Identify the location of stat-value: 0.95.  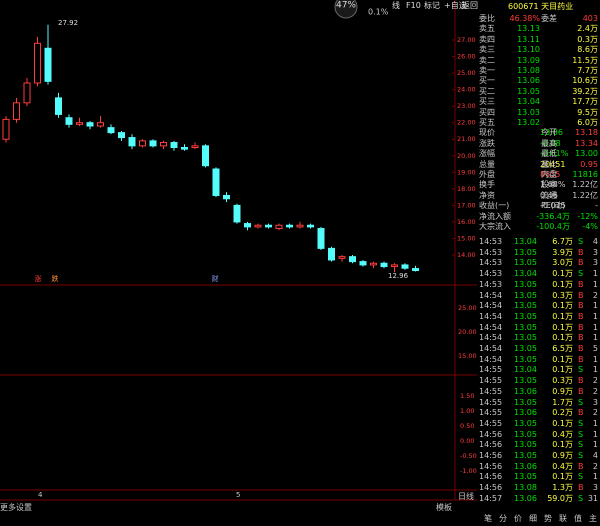
(589, 164).